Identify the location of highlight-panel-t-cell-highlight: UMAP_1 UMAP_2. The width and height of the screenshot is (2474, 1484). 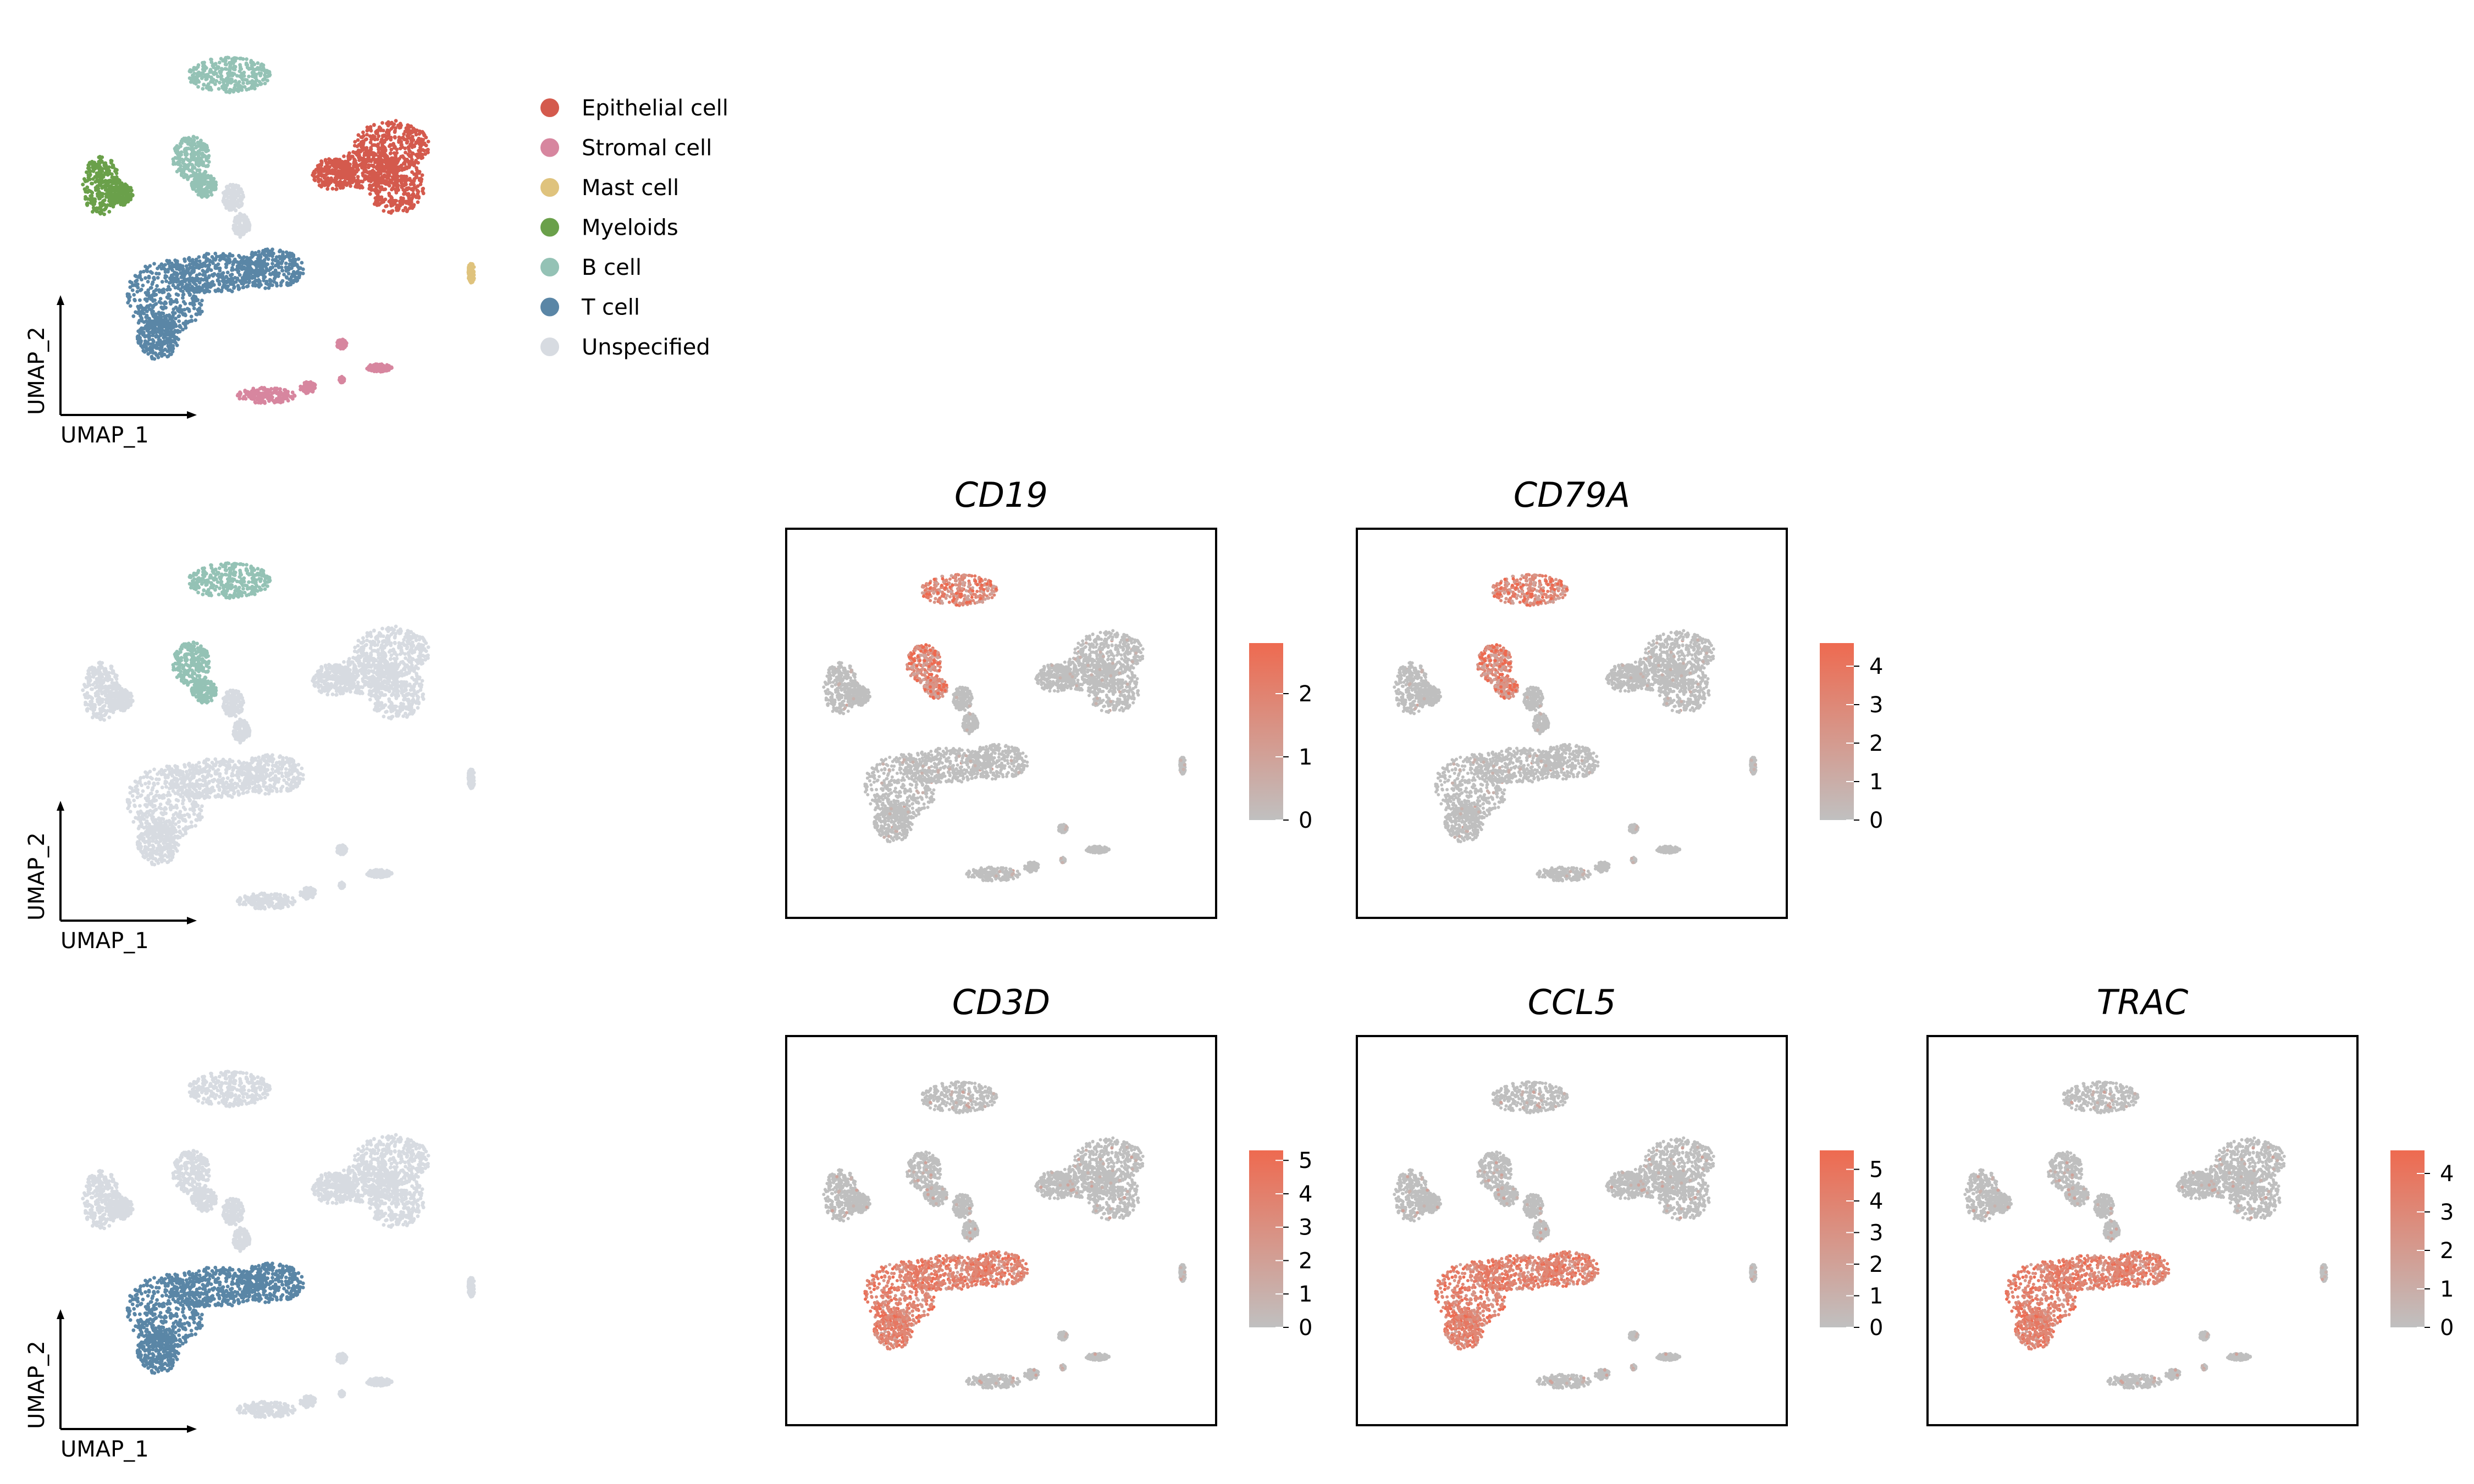
(250, 1266).